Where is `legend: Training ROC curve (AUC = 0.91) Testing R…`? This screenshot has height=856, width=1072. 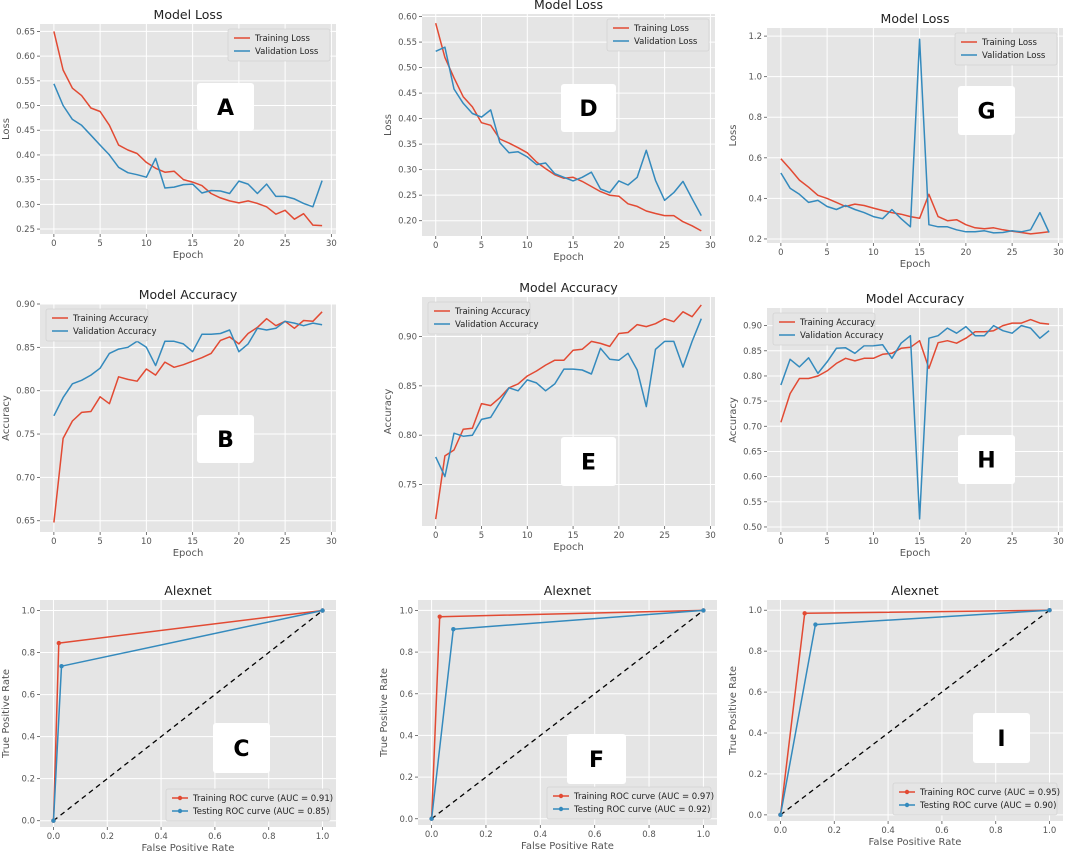 legend: Training ROC curve (AUC = 0.91) Testing R… is located at coordinates (249, 805).